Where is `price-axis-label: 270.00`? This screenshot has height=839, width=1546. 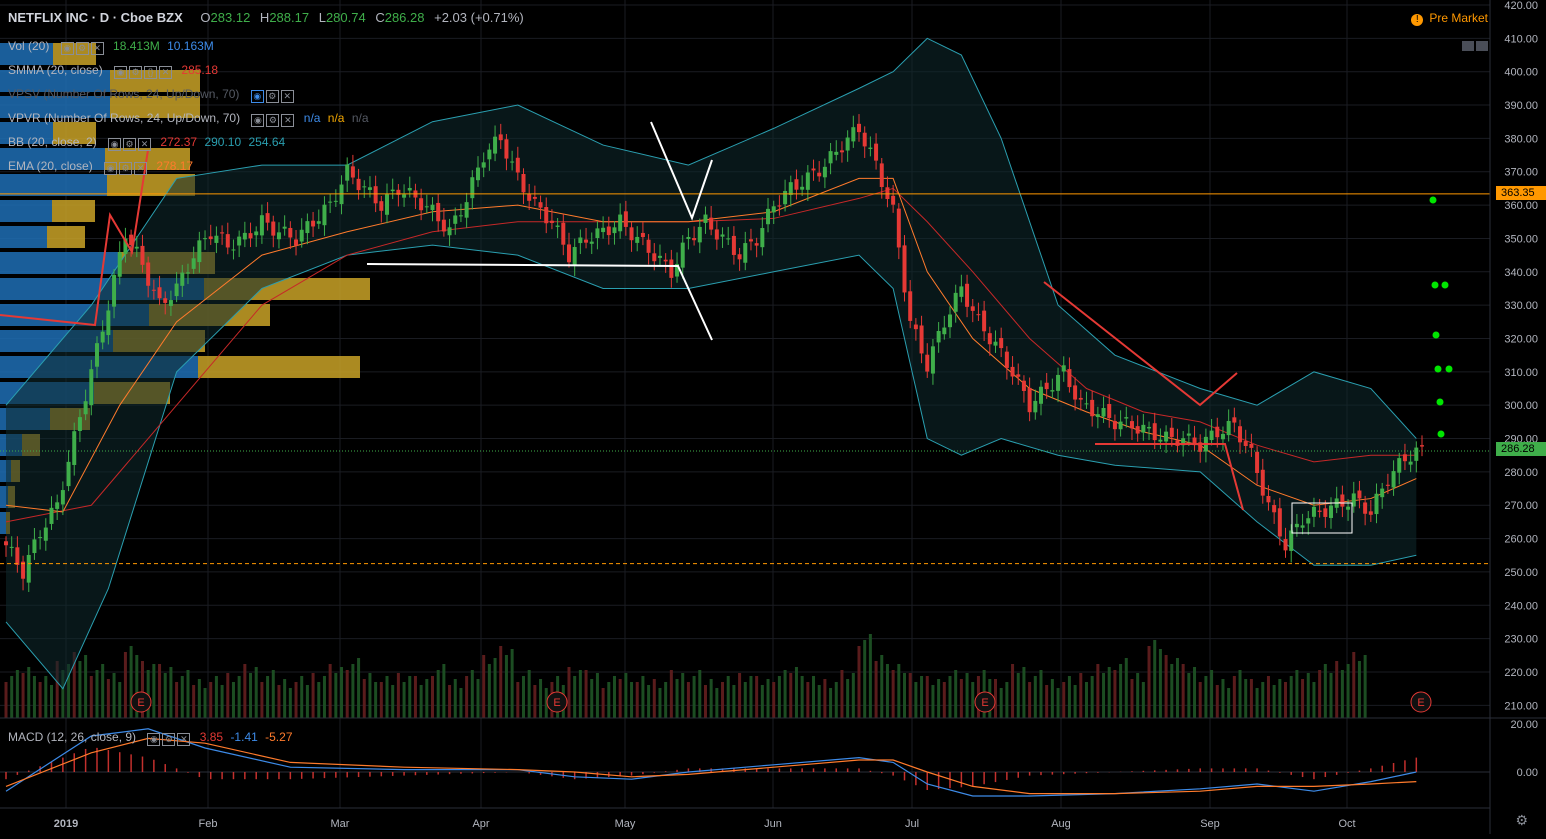
price-axis-label: 270.00 is located at coordinates (1521, 506).